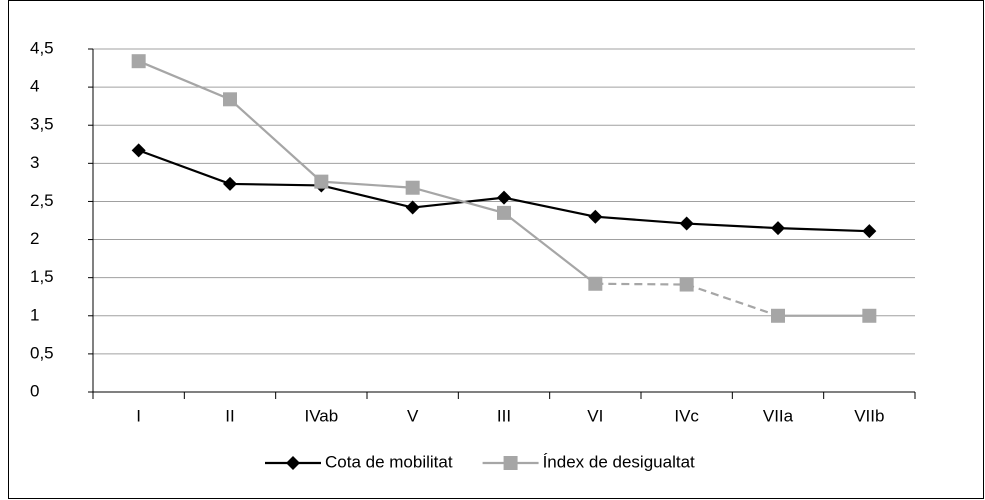 Image resolution: width=985 pixels, height=500 pixels. Describe the element at coordinates (34, 86) in the screenshot. I see `y-tick-label: 4` at that location.